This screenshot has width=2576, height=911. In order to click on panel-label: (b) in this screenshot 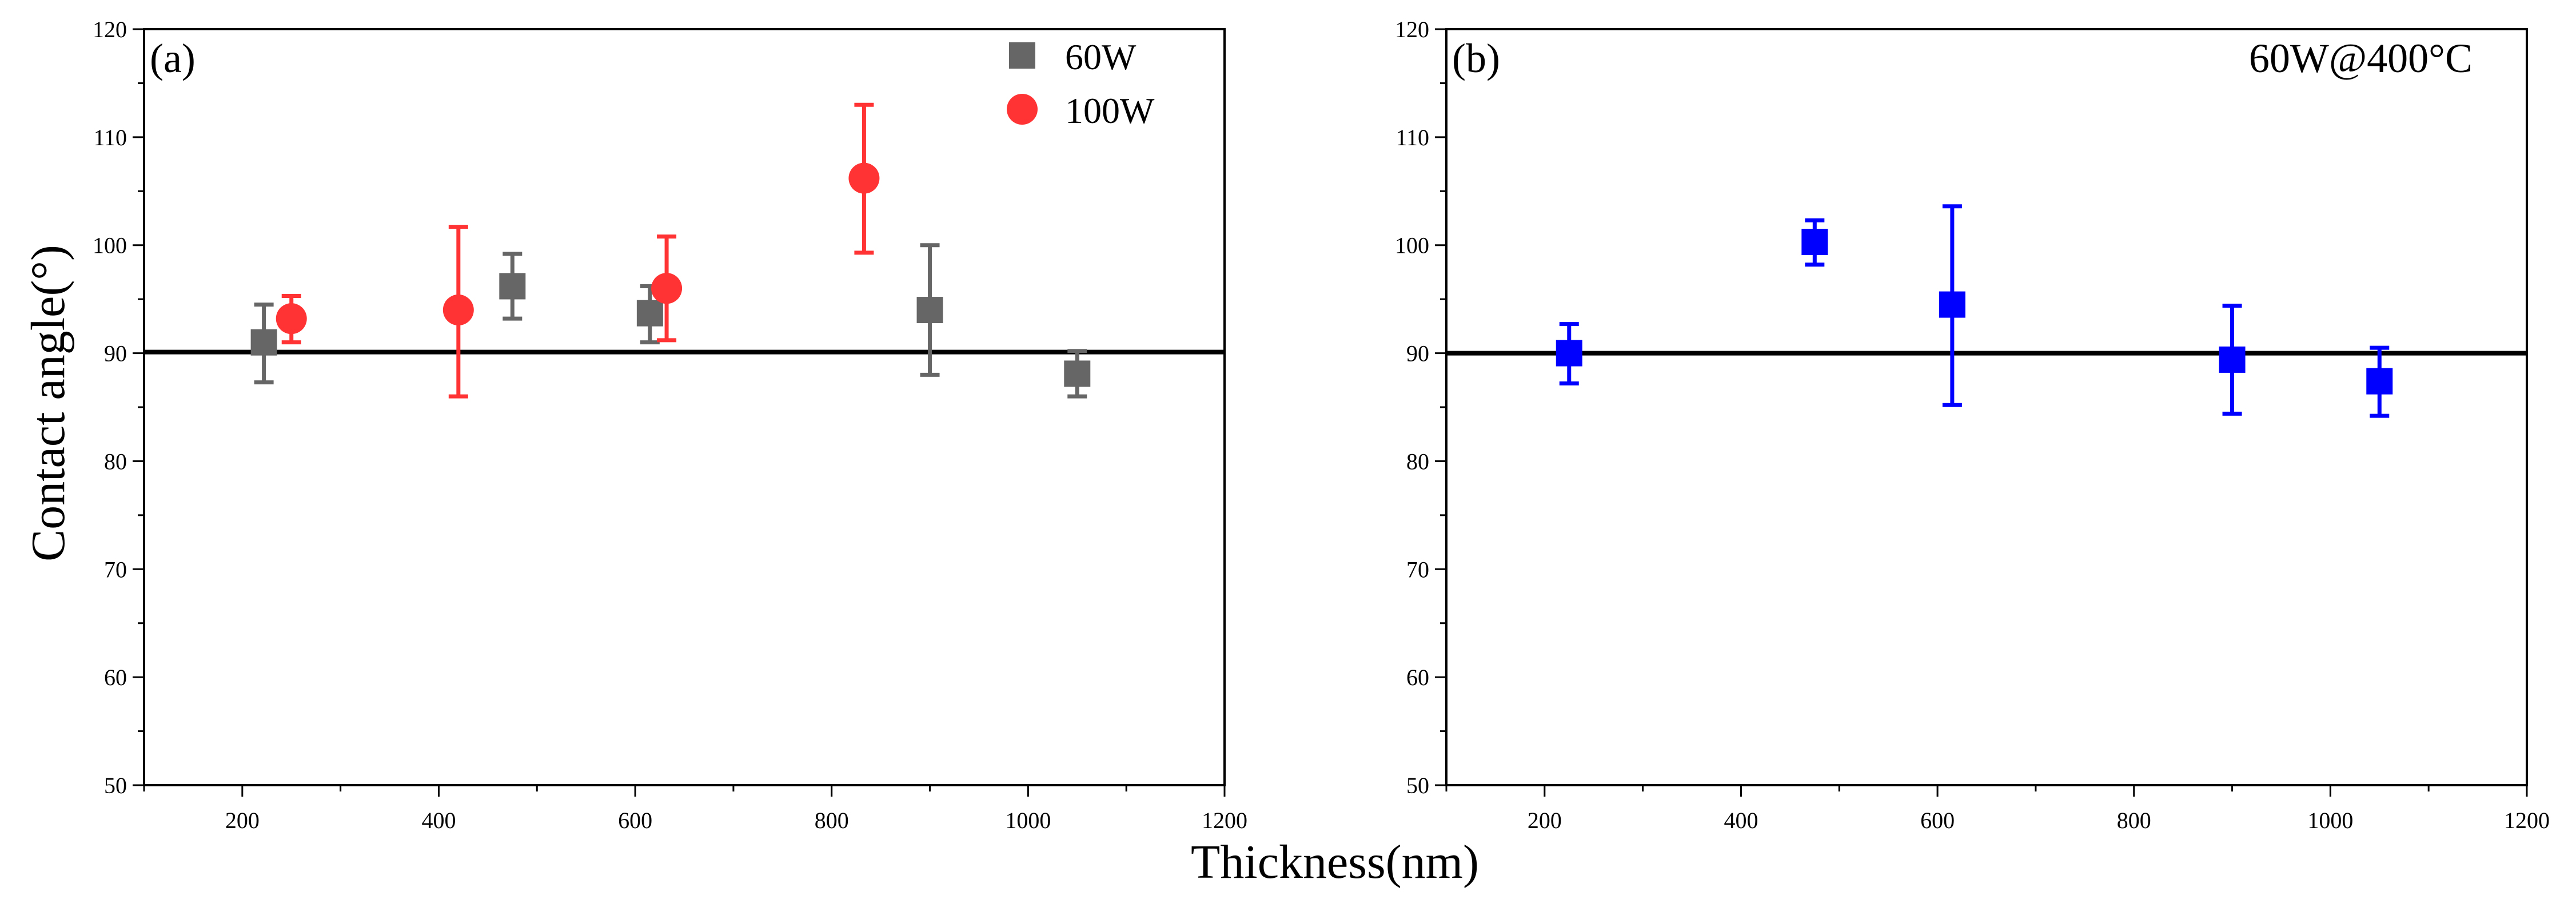, I will do `click(1476, 58)`.